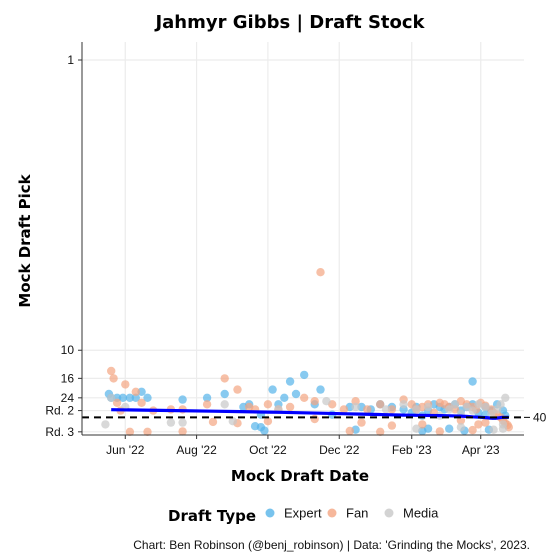 The image size is (557, 555). What do you see at coordinates (268, 450) in the screenshot?
I see `x-tick-label: Oct '22` at bounding box center [268, 450].